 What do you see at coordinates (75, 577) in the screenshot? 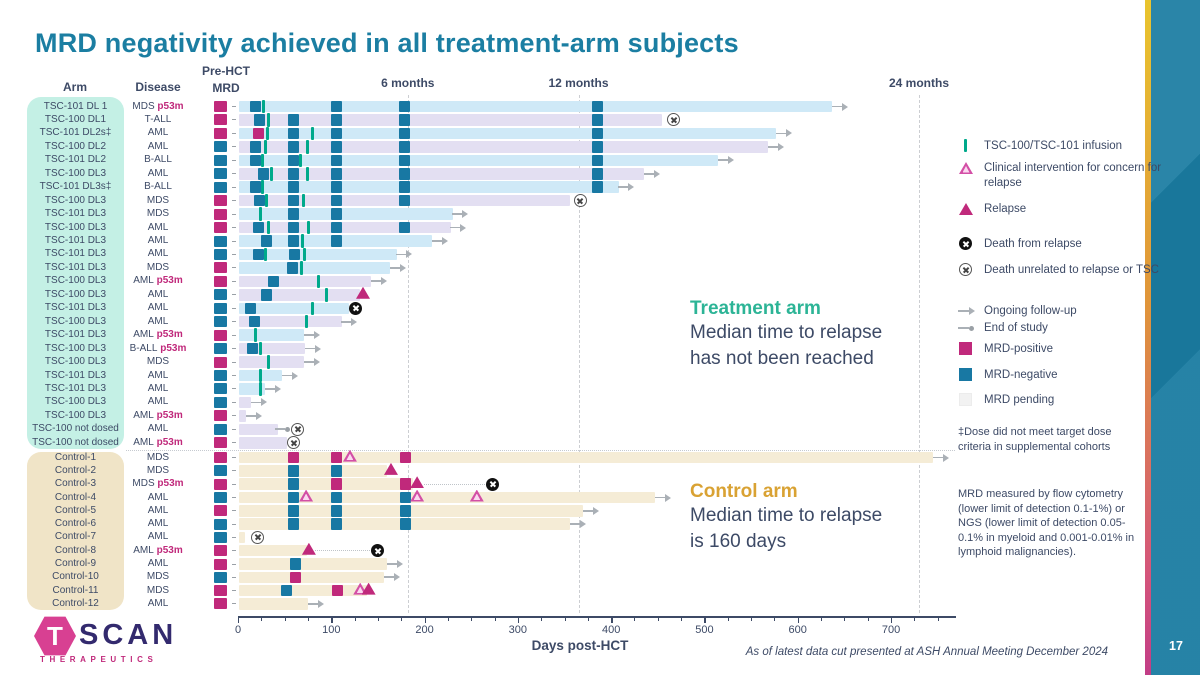
I see `row-arm-label: Control-10` at bounding box center [75, 577].